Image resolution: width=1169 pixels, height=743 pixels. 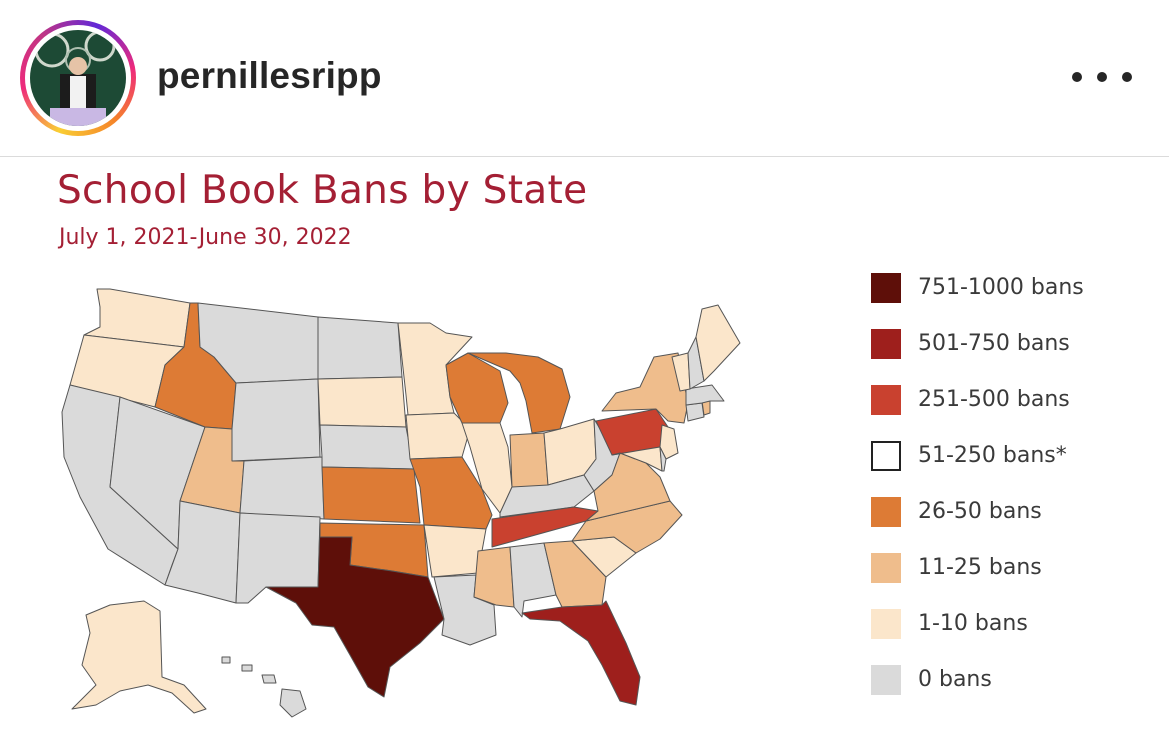 I want to click on username: pernillesripp, so click(x=269, y=75).